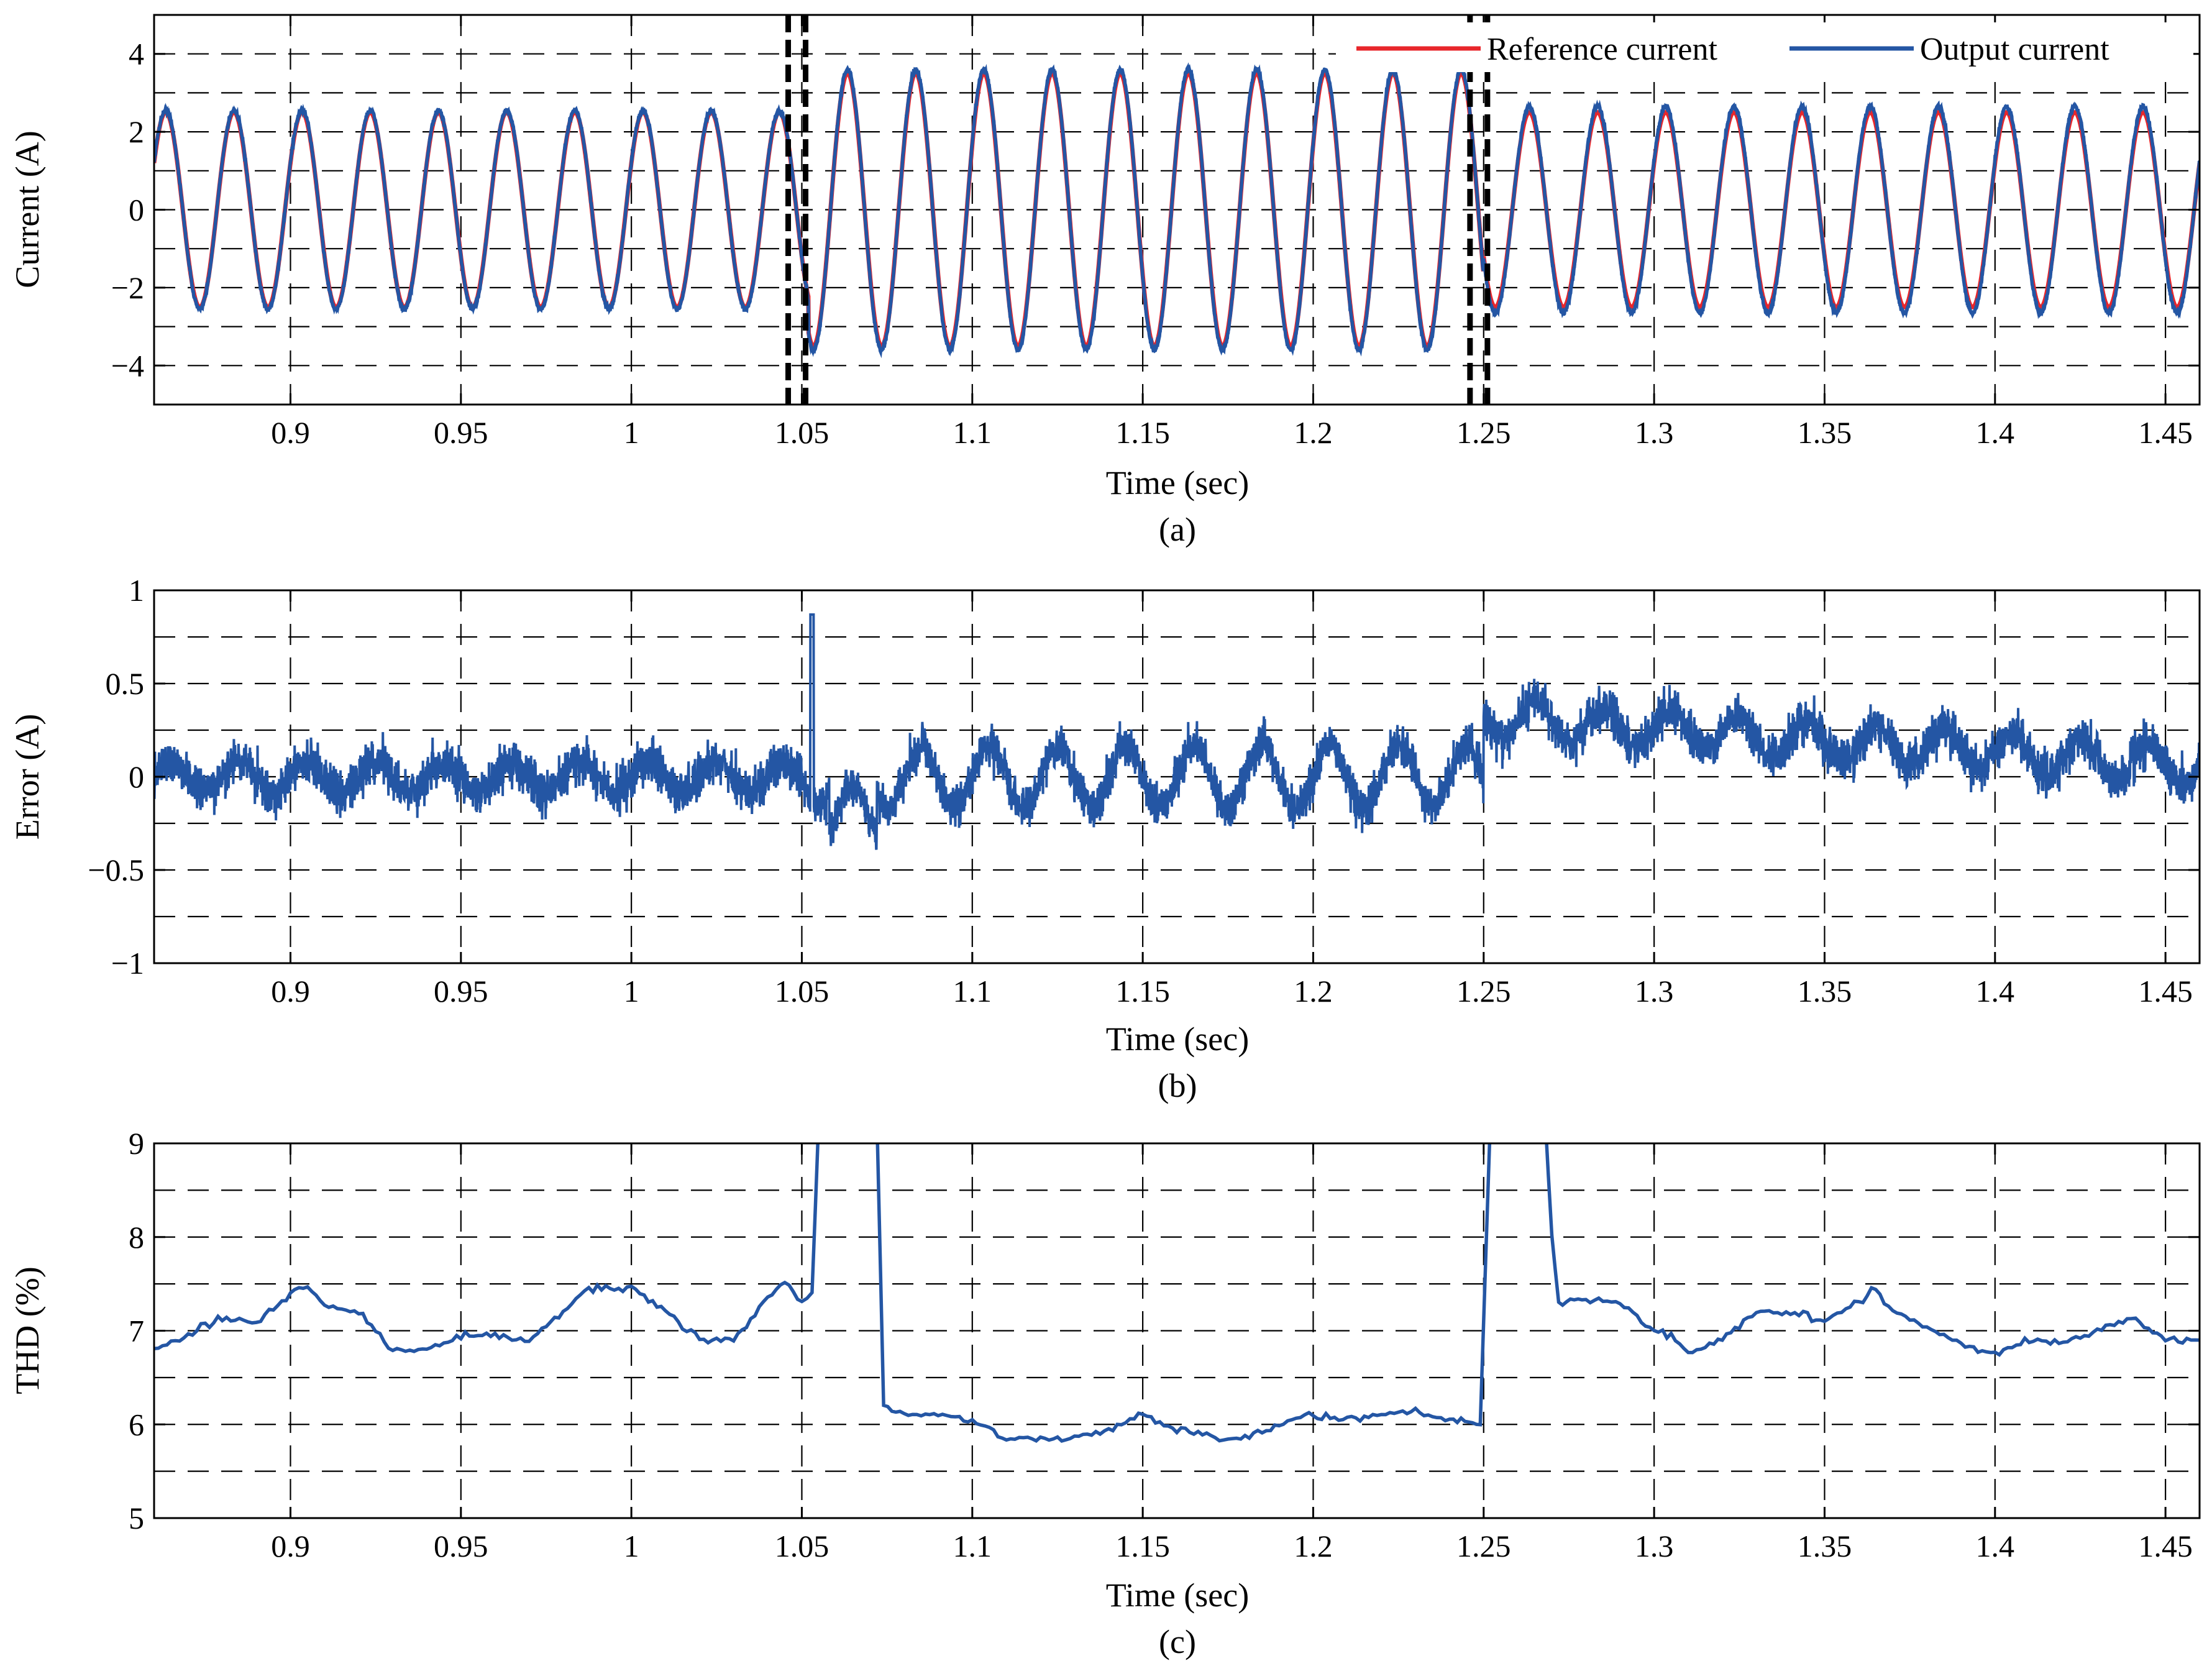 The image size is (2212, 1661). I want to click on panel-c-xtick-label: 1, so click(631, 1546).